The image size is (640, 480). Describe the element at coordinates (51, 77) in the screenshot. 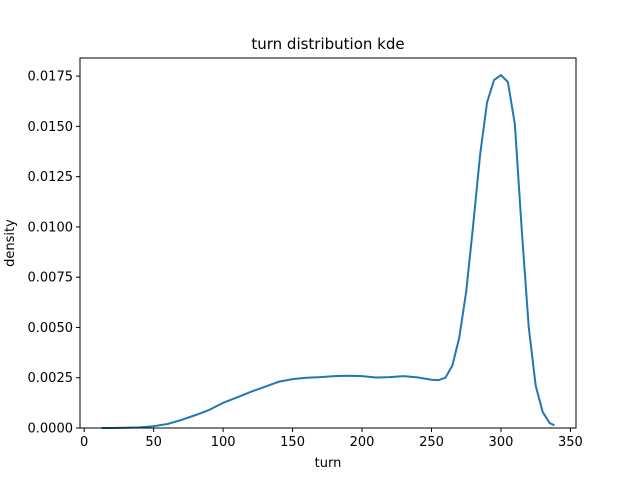

I see `y-tick-label: 0.0175` at that location.